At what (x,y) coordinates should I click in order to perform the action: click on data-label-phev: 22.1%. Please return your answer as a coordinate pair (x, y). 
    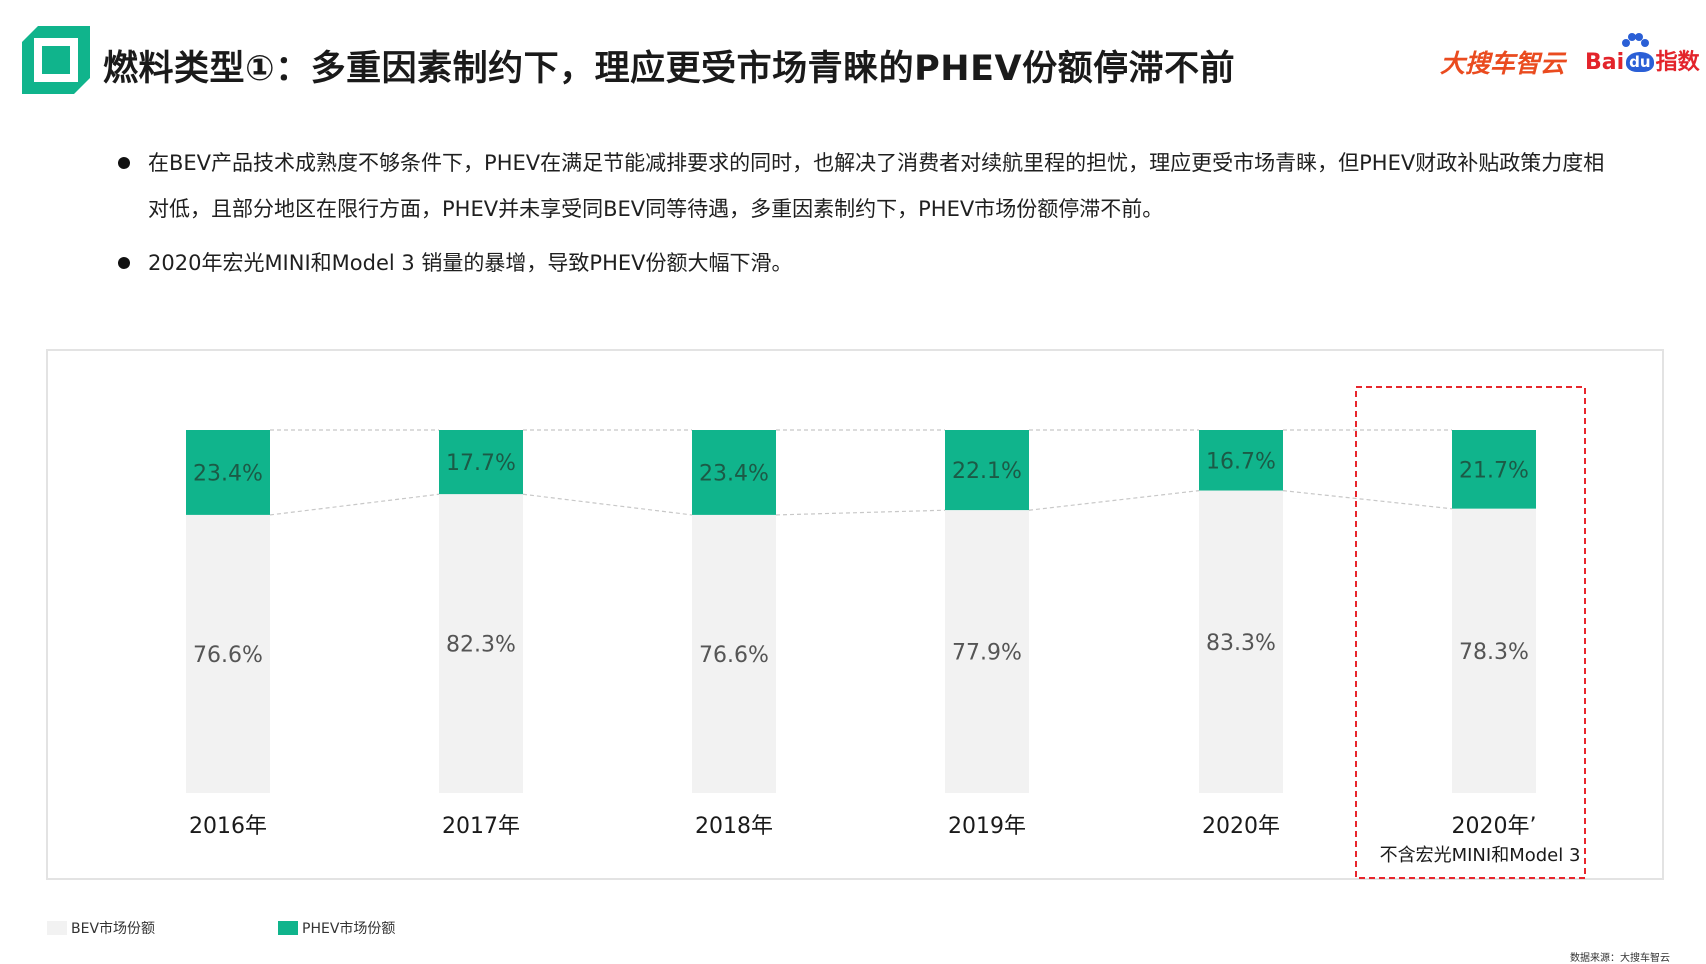
    Looking at the image, I should click on (987, 471).